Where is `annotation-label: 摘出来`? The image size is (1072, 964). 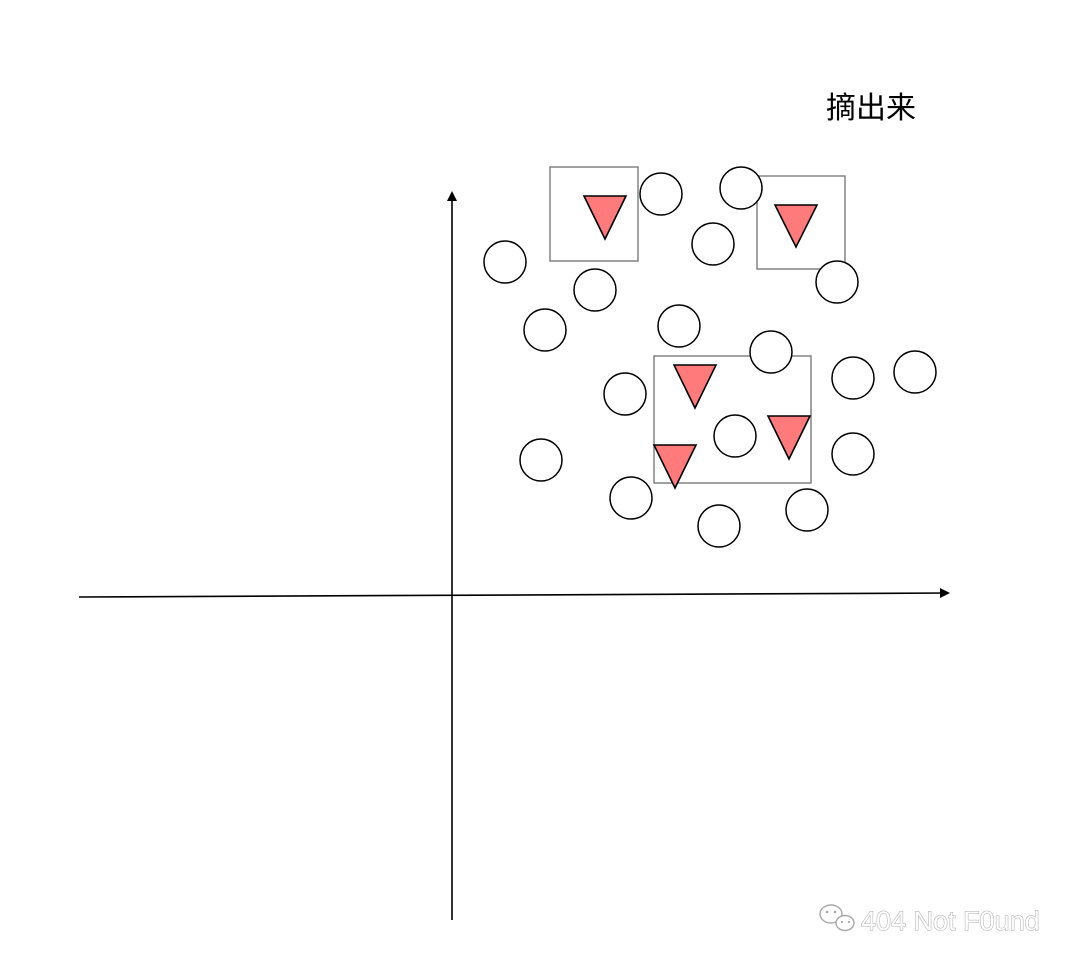
annotation-label: 摘出来 is located at coordinates (871, 108).